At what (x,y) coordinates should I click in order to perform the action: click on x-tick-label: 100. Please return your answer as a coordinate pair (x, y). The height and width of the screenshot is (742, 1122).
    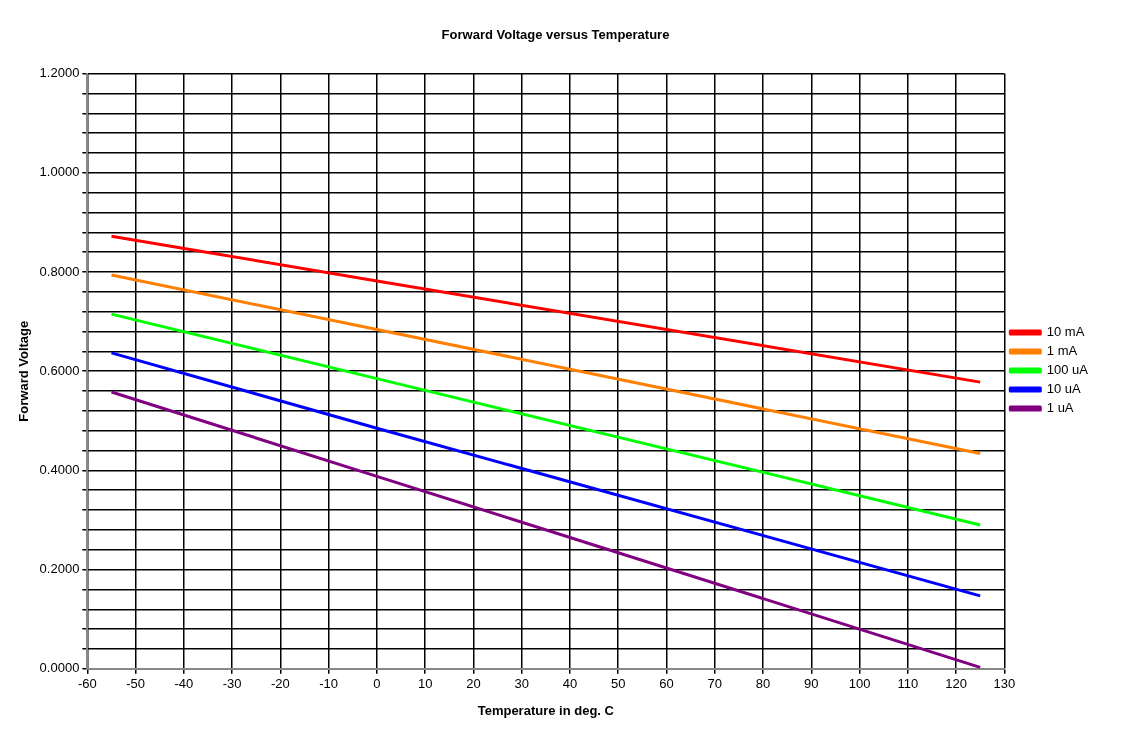
    Looking at the image, I should click on (859, 684).